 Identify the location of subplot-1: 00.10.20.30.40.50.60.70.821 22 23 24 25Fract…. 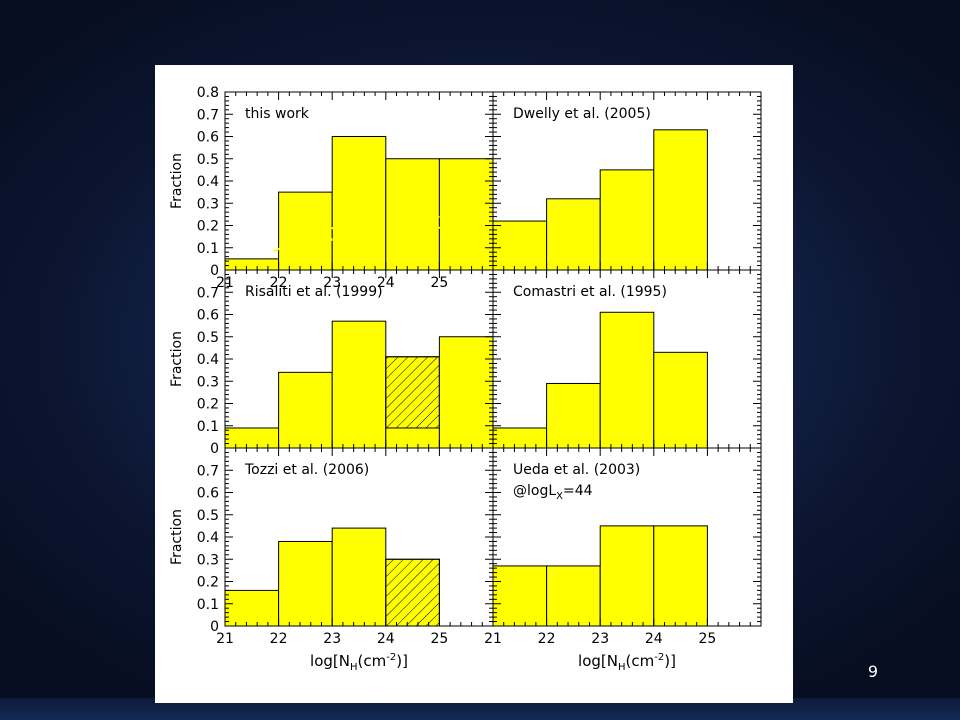
(331, 188).